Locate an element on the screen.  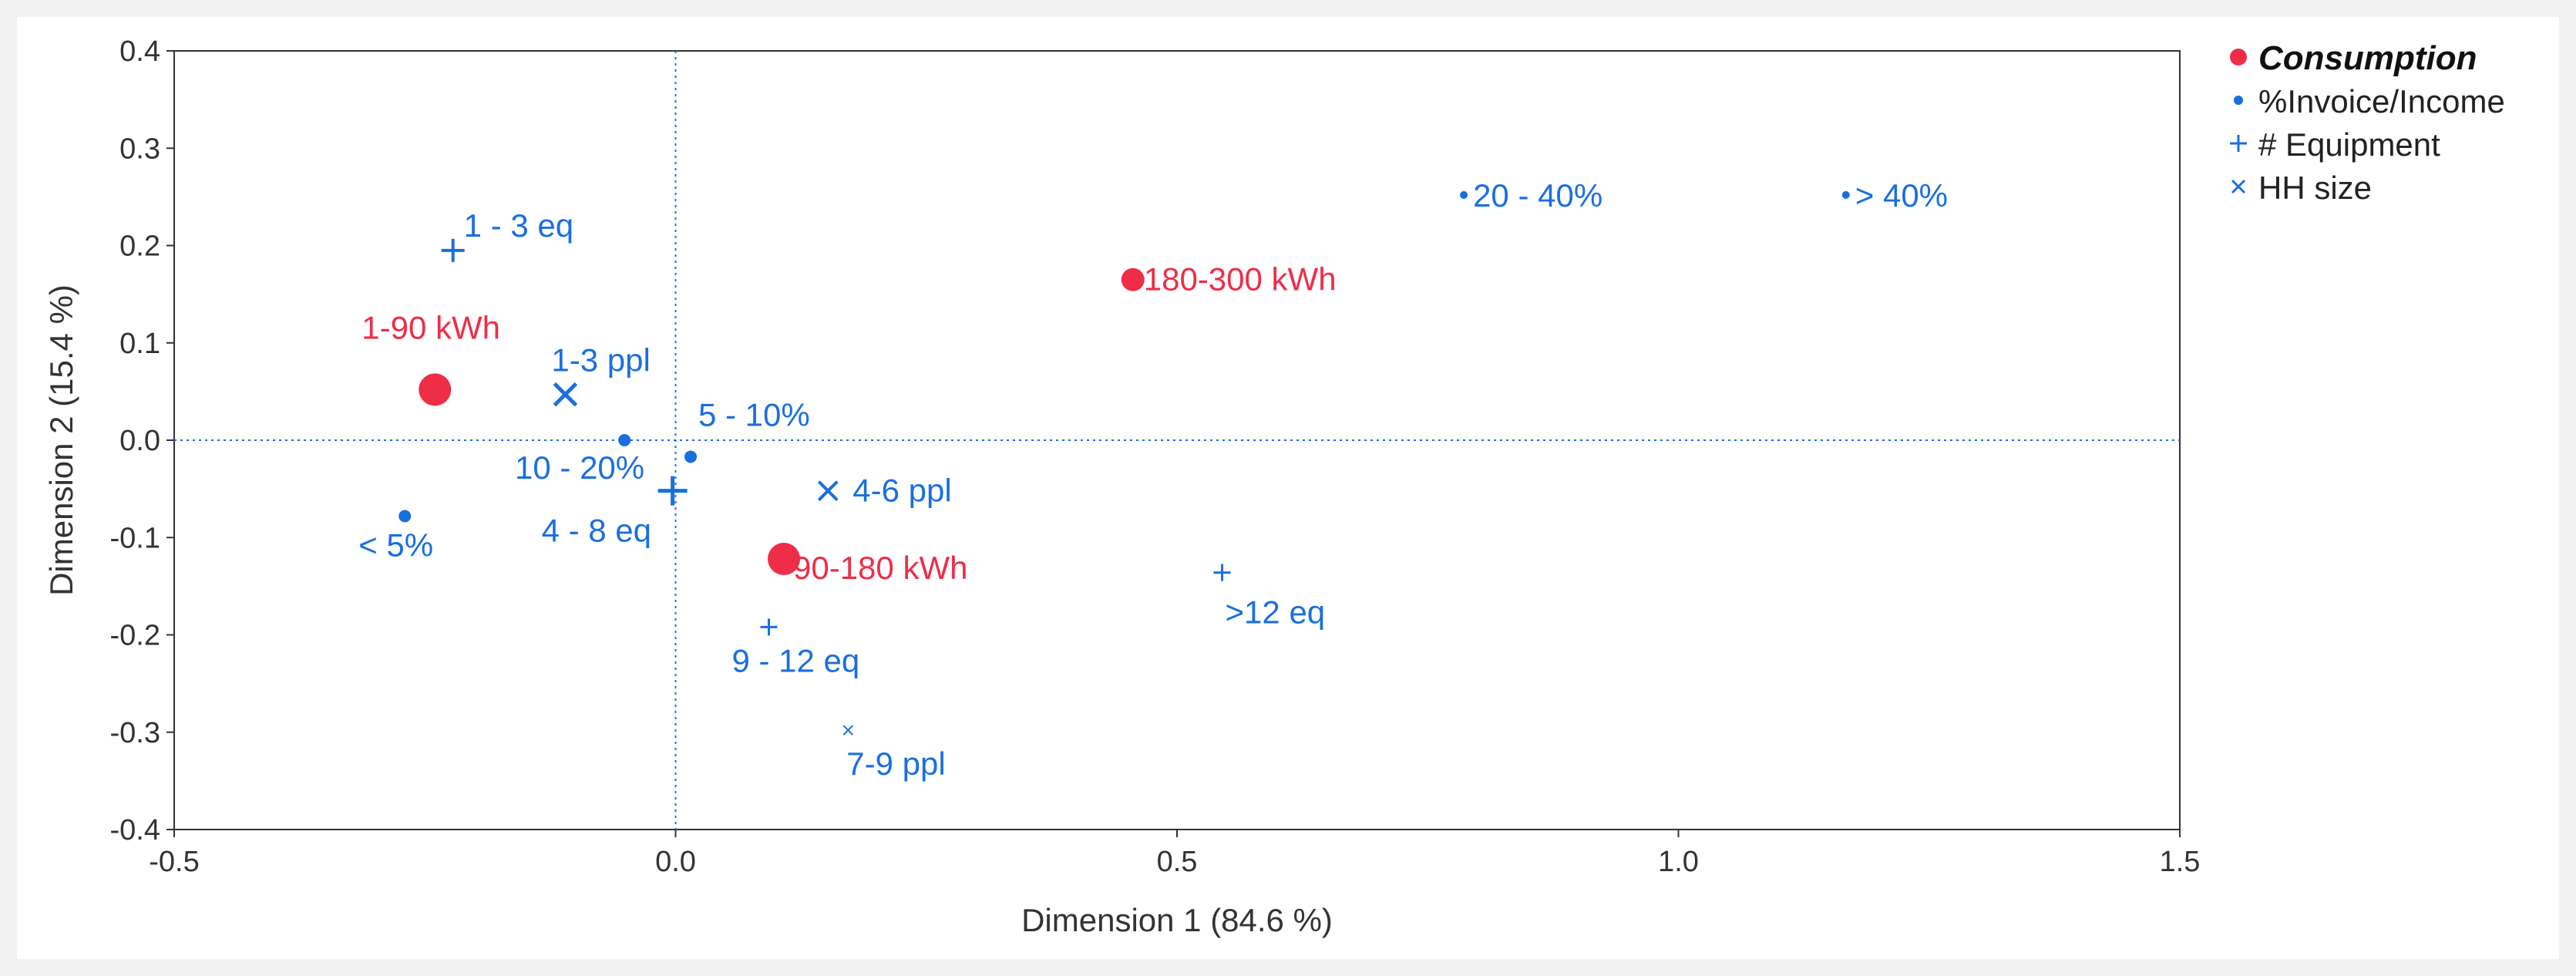
point-label-9-12-eq: 9 - 12 eq is located at coordinates (795, 660).